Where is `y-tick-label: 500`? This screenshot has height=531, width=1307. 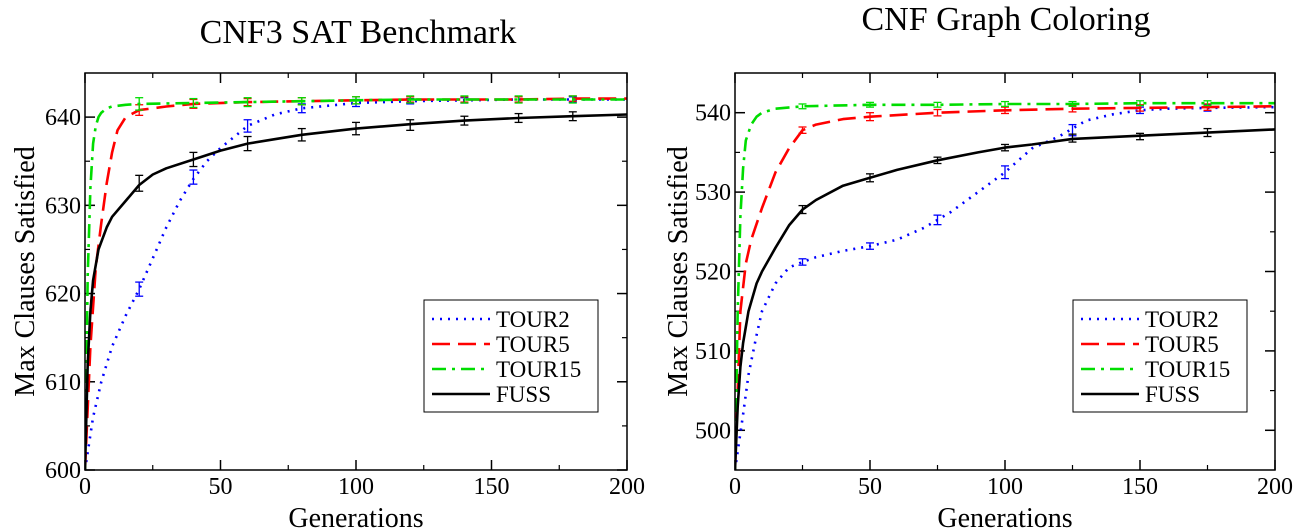
y-tick-label: 500 is located at coordinates (713, 431).